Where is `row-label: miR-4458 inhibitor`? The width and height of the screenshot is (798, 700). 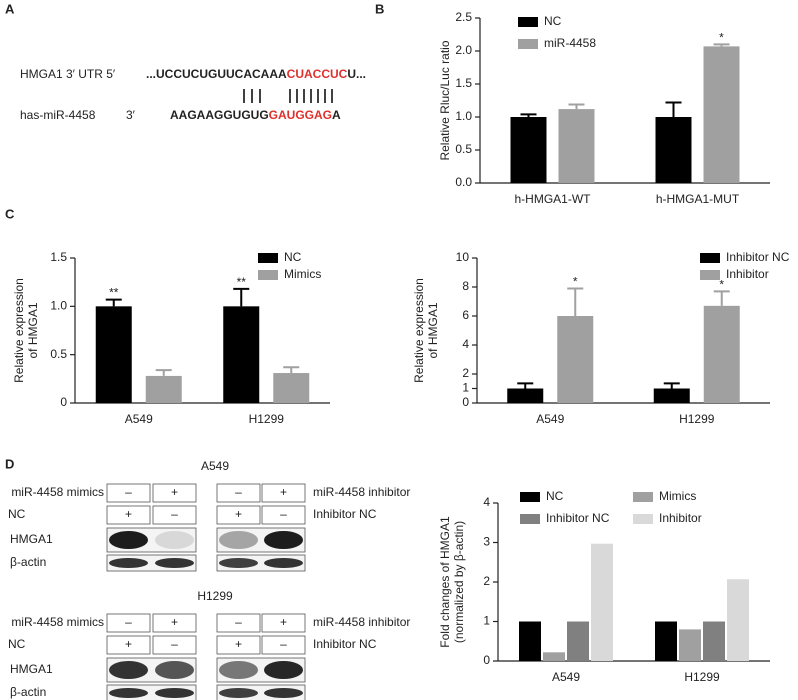
row-label: miR-4458 inhibitor is located at coordinates (361, 492).